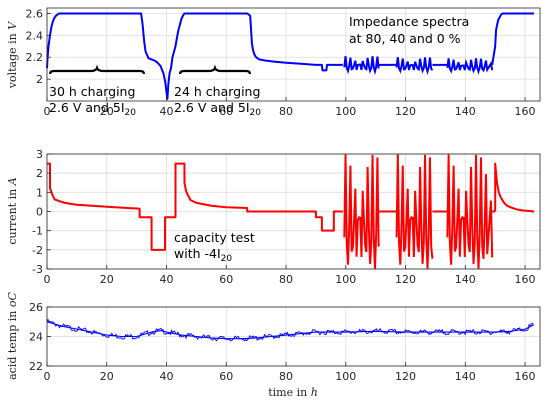  Describe the element at coordinates (167, 111) in the screenshot. I see `voltage-xtick-label-40: 40` at that location.